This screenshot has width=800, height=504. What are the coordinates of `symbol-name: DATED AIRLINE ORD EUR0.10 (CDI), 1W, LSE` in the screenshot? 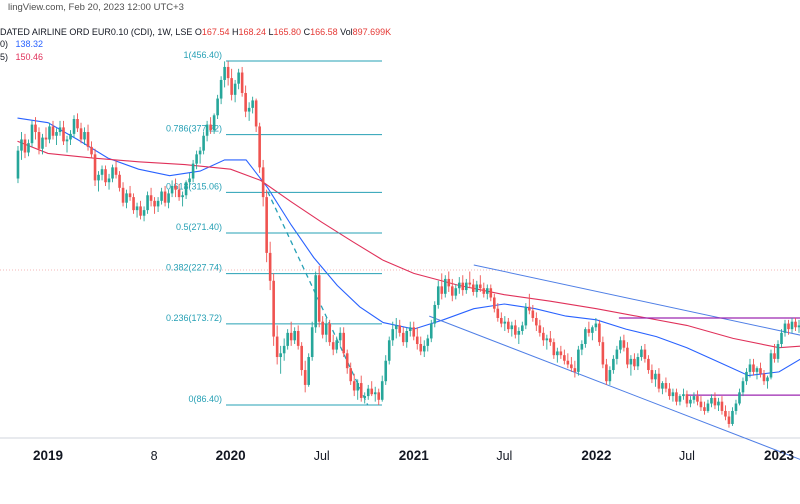 It's located at (96, 32).